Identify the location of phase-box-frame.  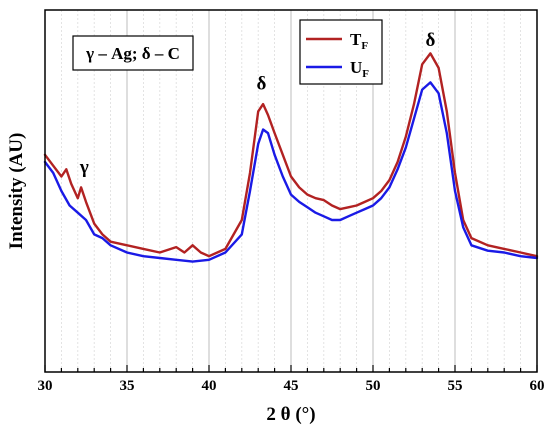
(133, 53).